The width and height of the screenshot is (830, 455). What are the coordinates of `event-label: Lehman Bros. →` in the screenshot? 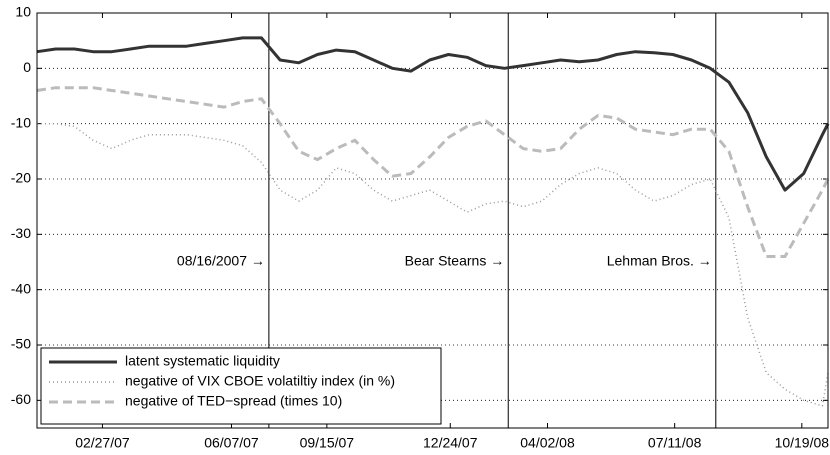 It's located at (659, 261).